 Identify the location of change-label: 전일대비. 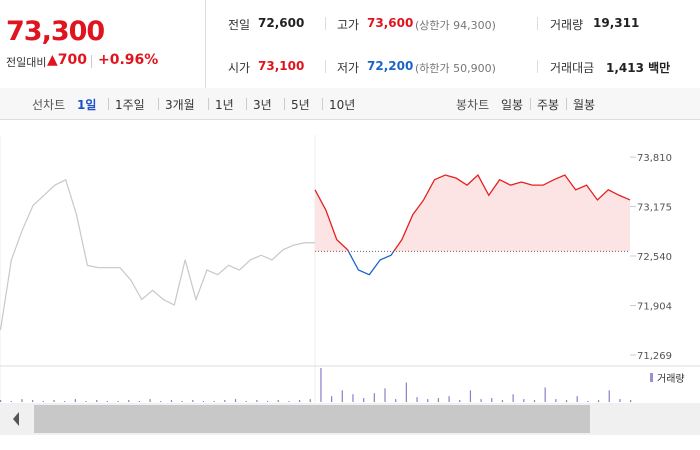
(26, 62).